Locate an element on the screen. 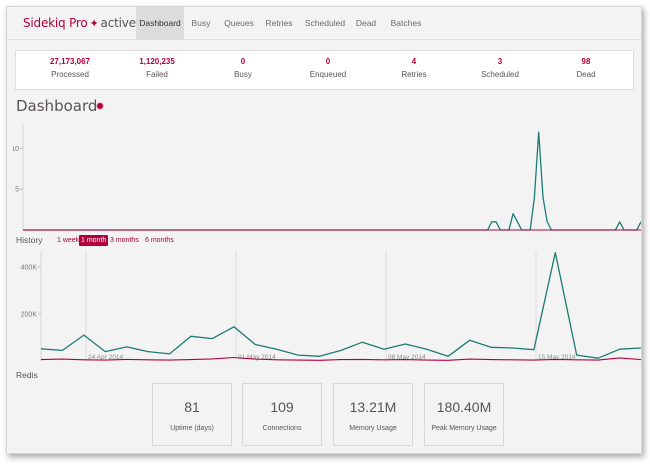 This screenshot has width=650, height=464. stat-count: 98 is located at coordinates (586, 61).